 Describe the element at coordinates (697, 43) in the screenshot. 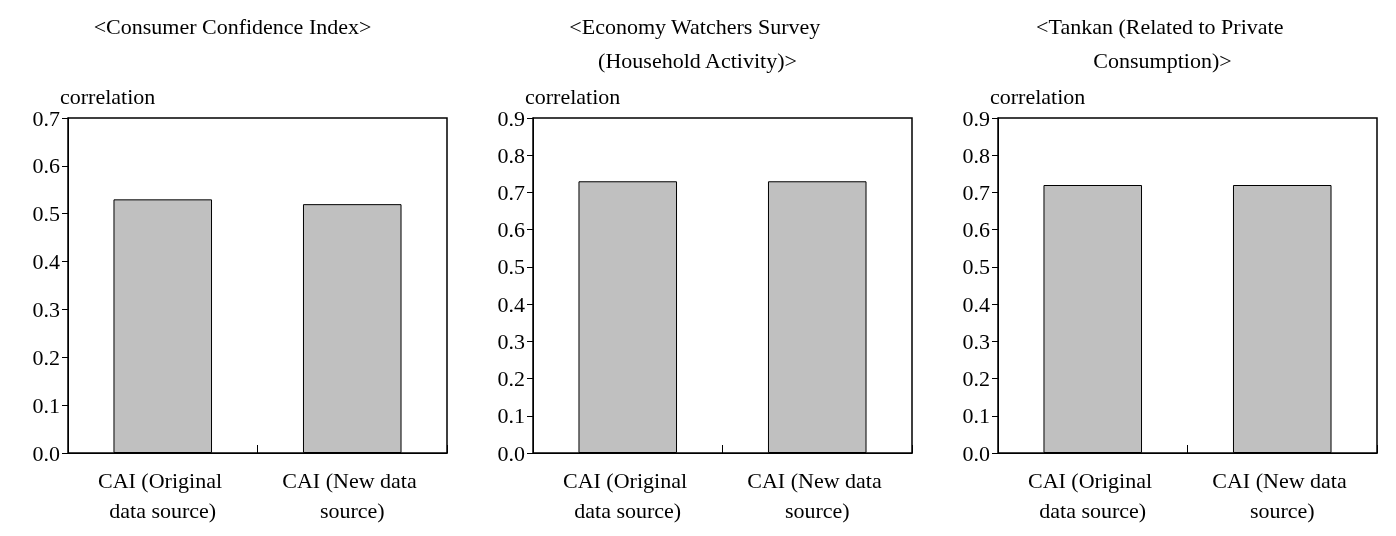

I see `chart-title: <Economy Watchers Survey (Household Activity)>` at that location.